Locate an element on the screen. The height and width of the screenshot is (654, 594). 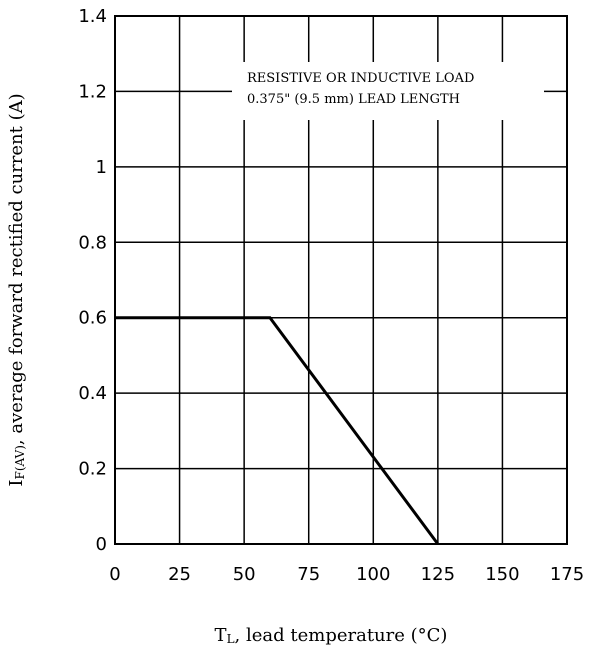
annotation-background is located at coordinates (388, 91).